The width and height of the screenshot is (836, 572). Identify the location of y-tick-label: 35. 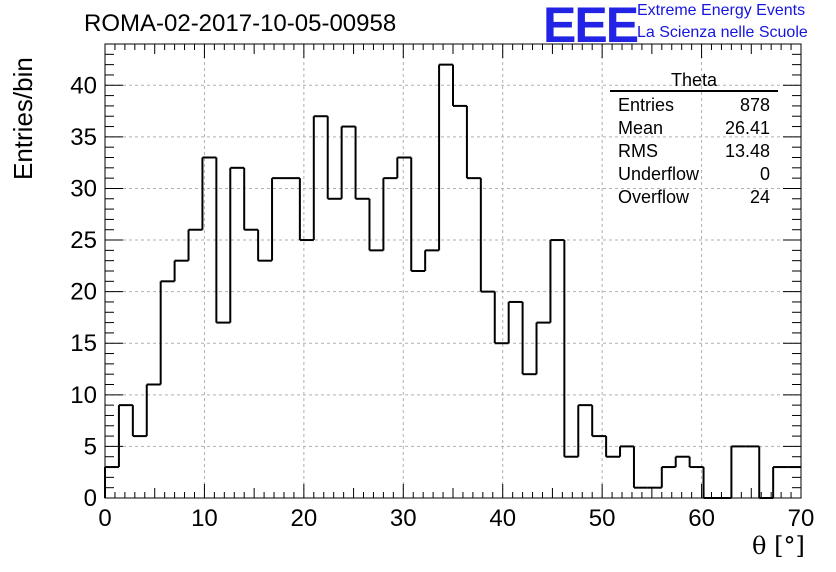
(83, 137).